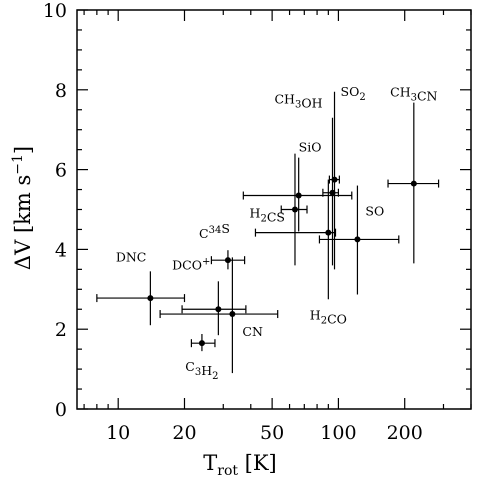  I want to click on point-c3h2, so click(203, 342).